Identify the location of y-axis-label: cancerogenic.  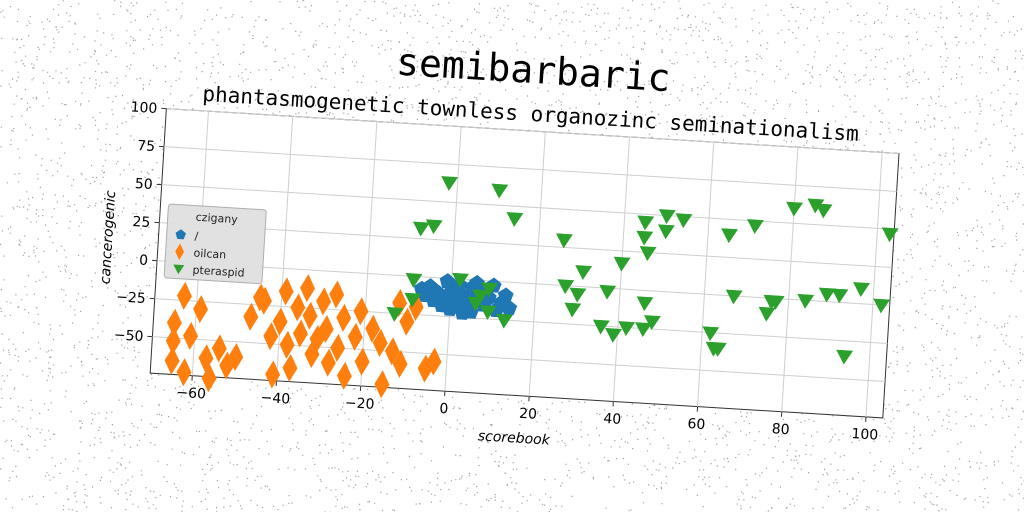
(109, 237).